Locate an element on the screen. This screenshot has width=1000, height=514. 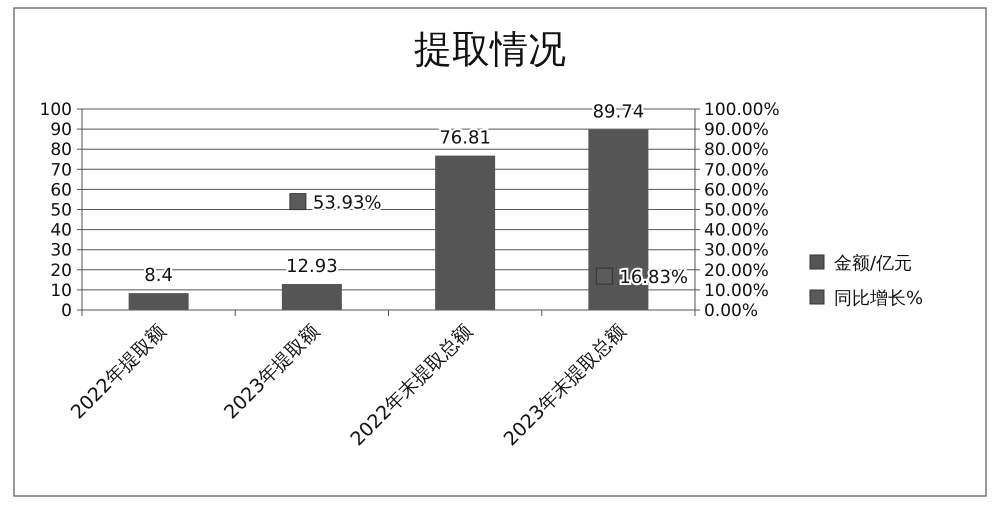
y-tick-label: 90 is located at coordinates (61, 130).